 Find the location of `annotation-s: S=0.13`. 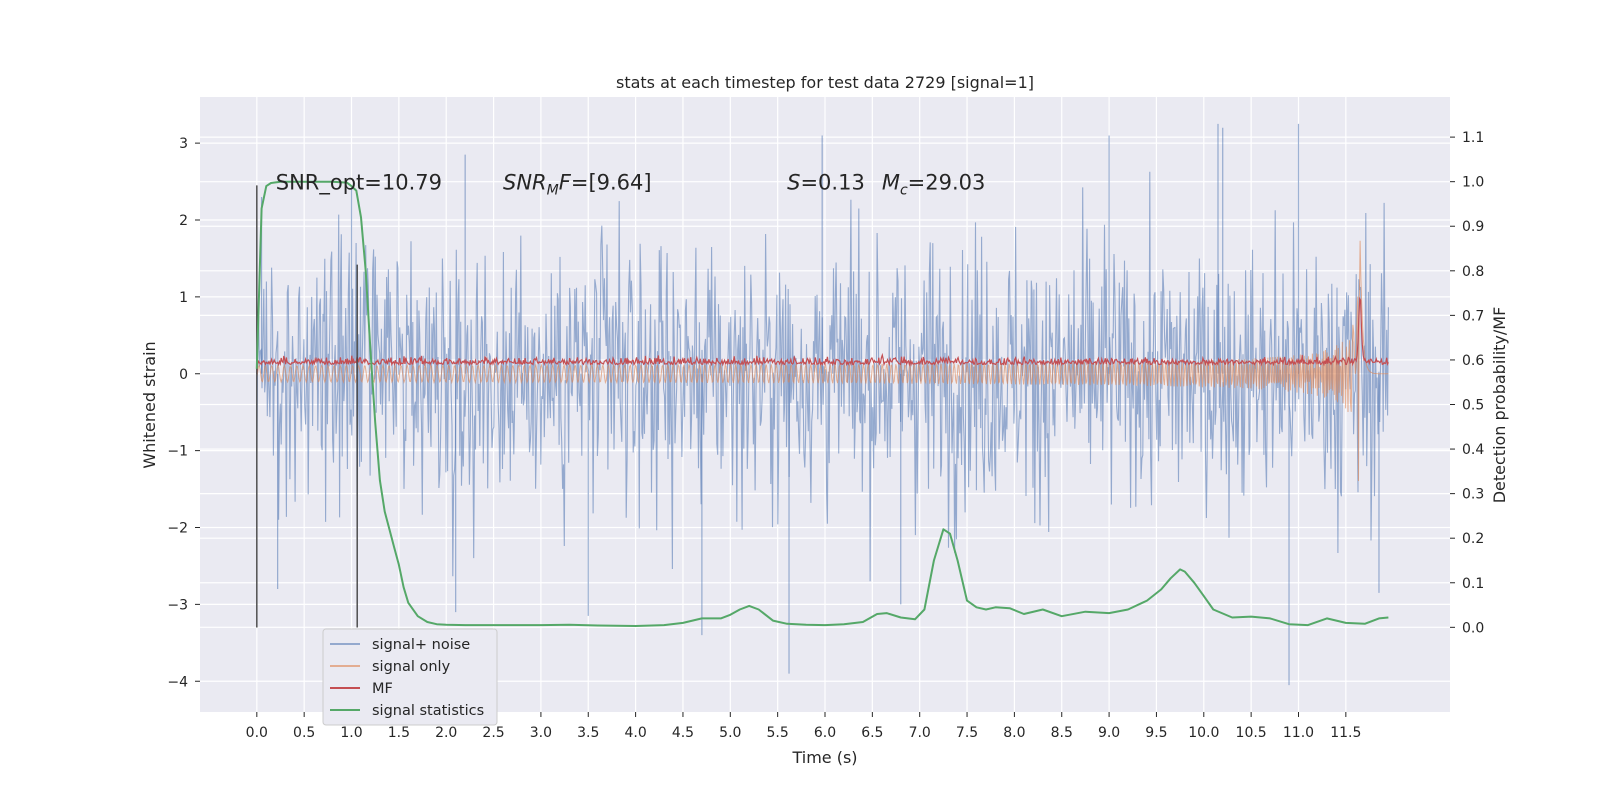

annotation-s: S=0.13 is located at coordinates (826, 182).